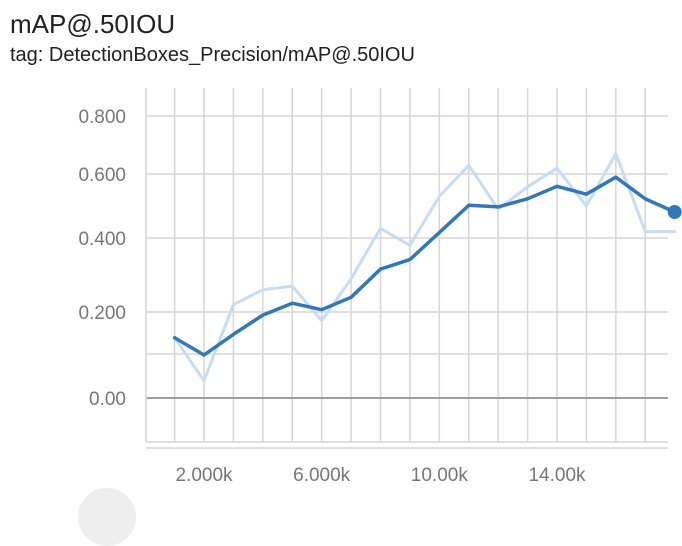 The image size is (682, 546). I want to click on x-tick-label: 6.000k, so click(322, 475).